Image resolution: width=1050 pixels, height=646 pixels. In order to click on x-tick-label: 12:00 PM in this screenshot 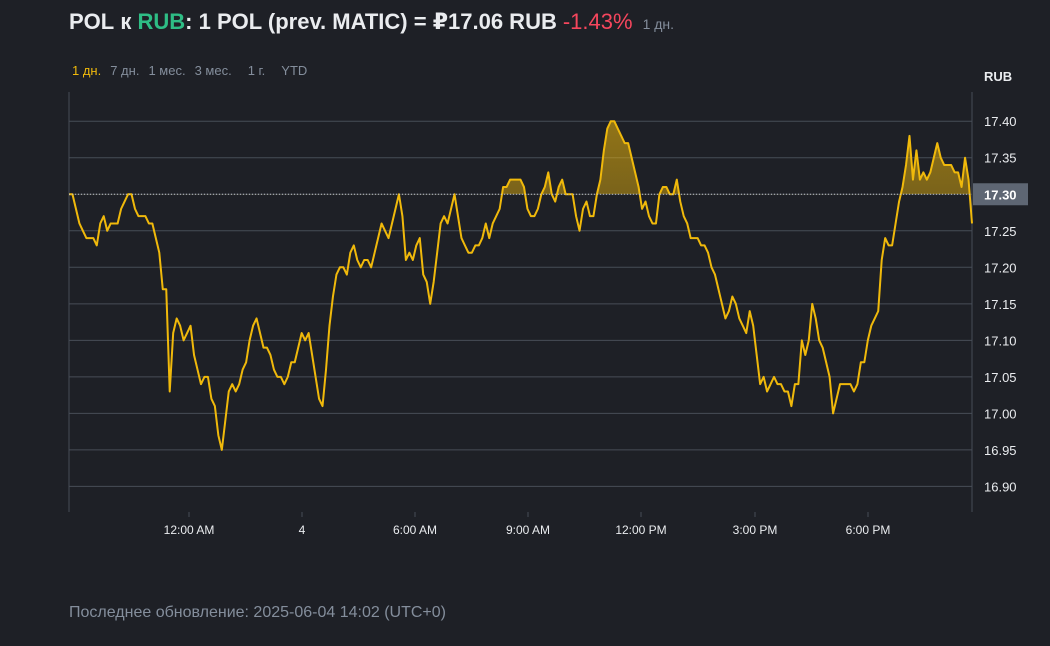, I will do `click(640, 530)`.